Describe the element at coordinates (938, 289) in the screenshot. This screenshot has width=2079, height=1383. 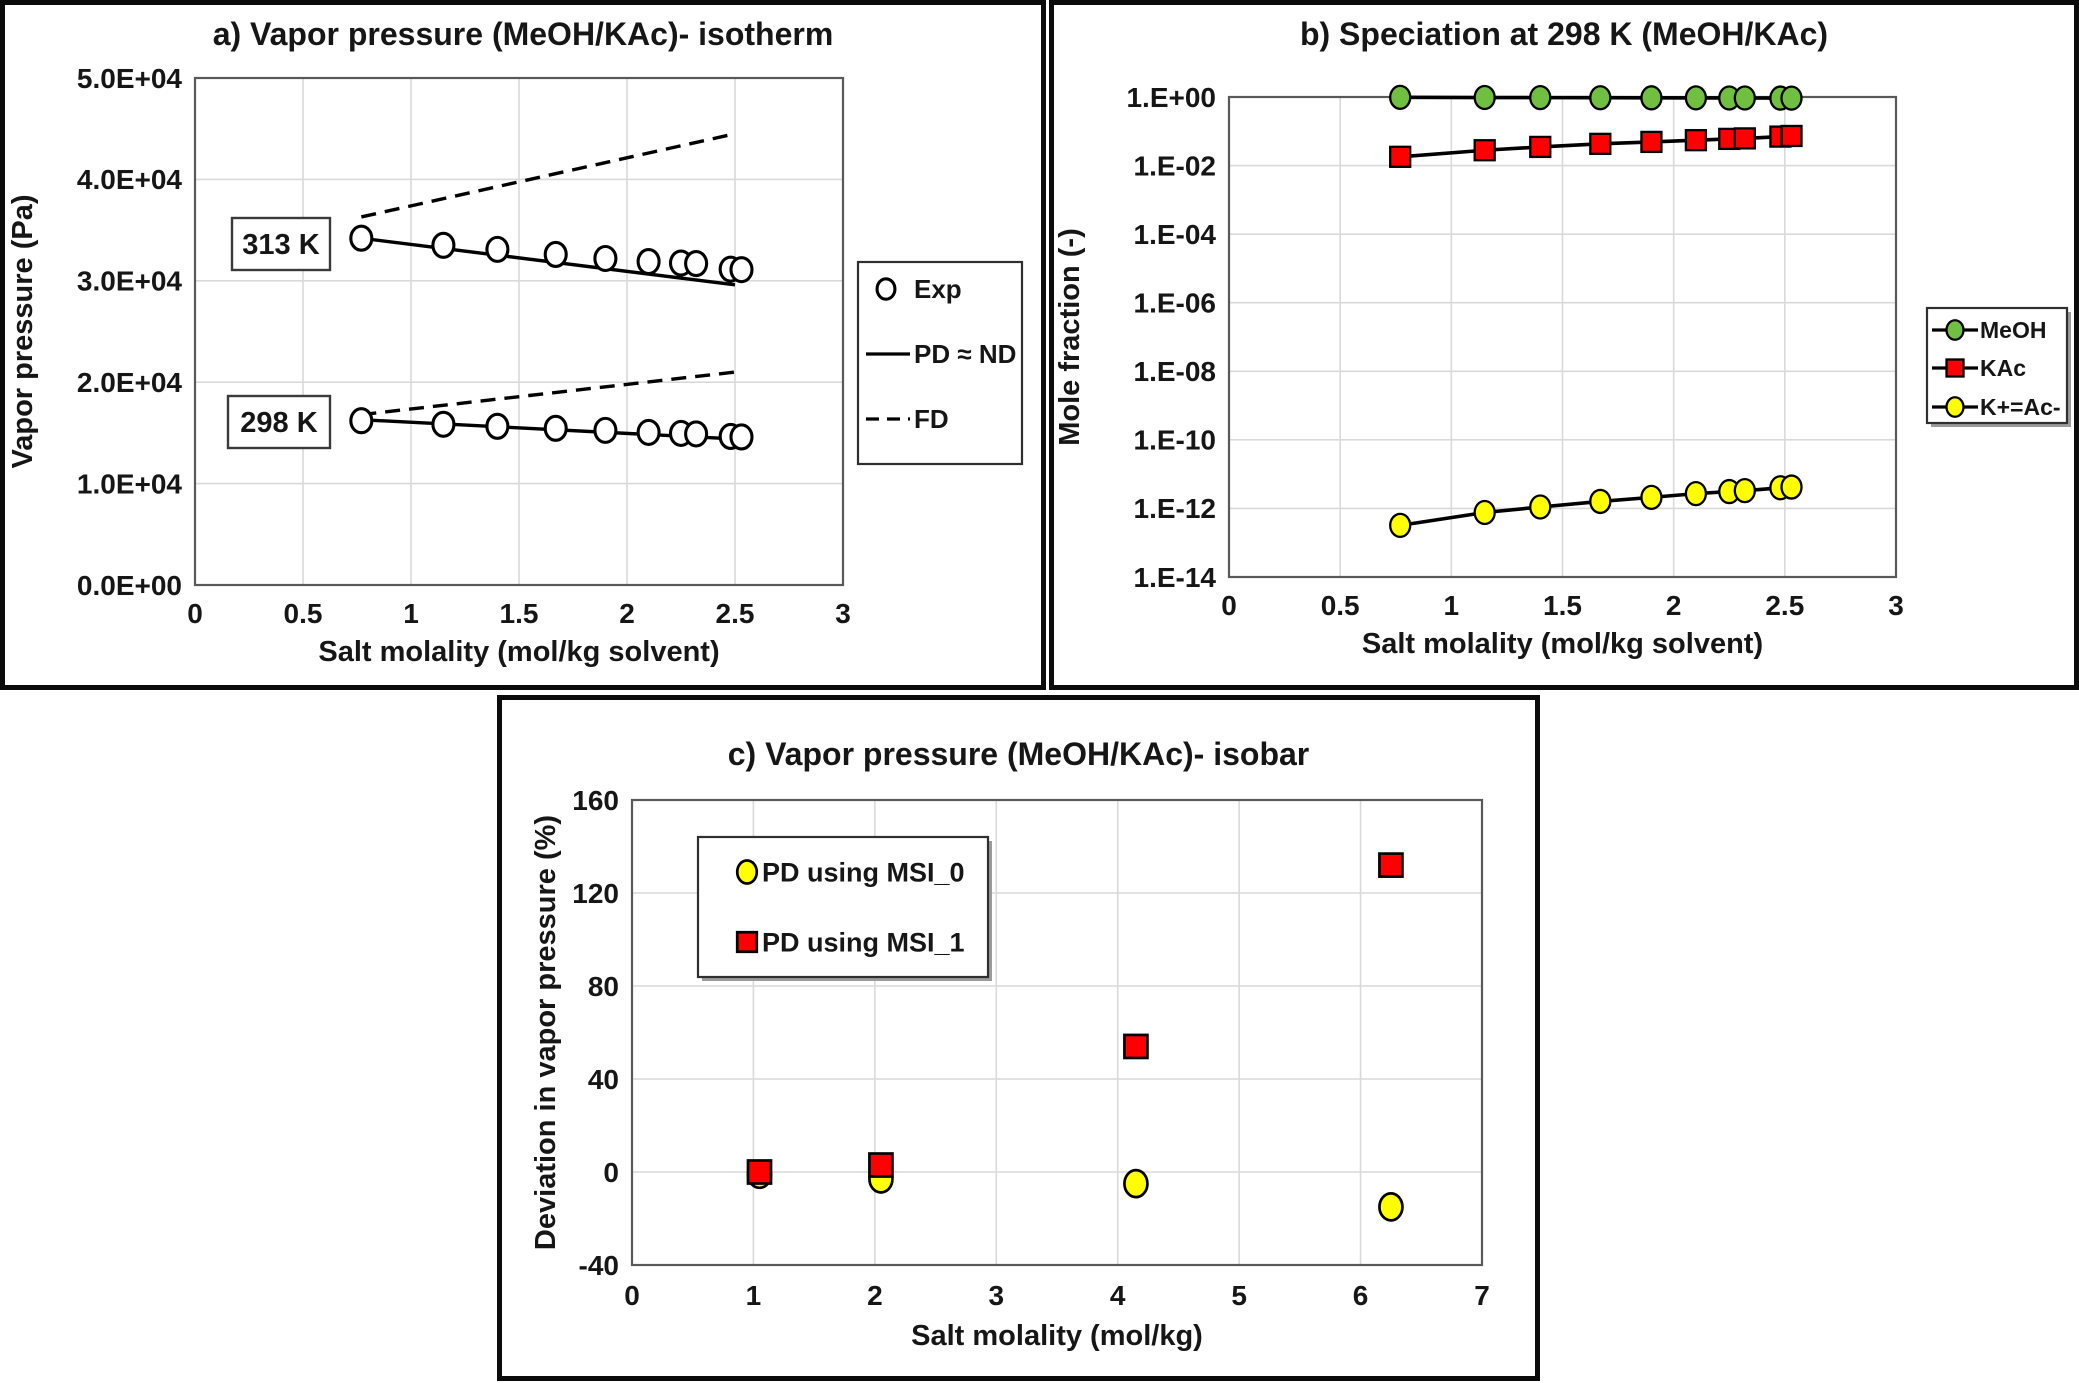
I see `svg-text: Exp` at that location.